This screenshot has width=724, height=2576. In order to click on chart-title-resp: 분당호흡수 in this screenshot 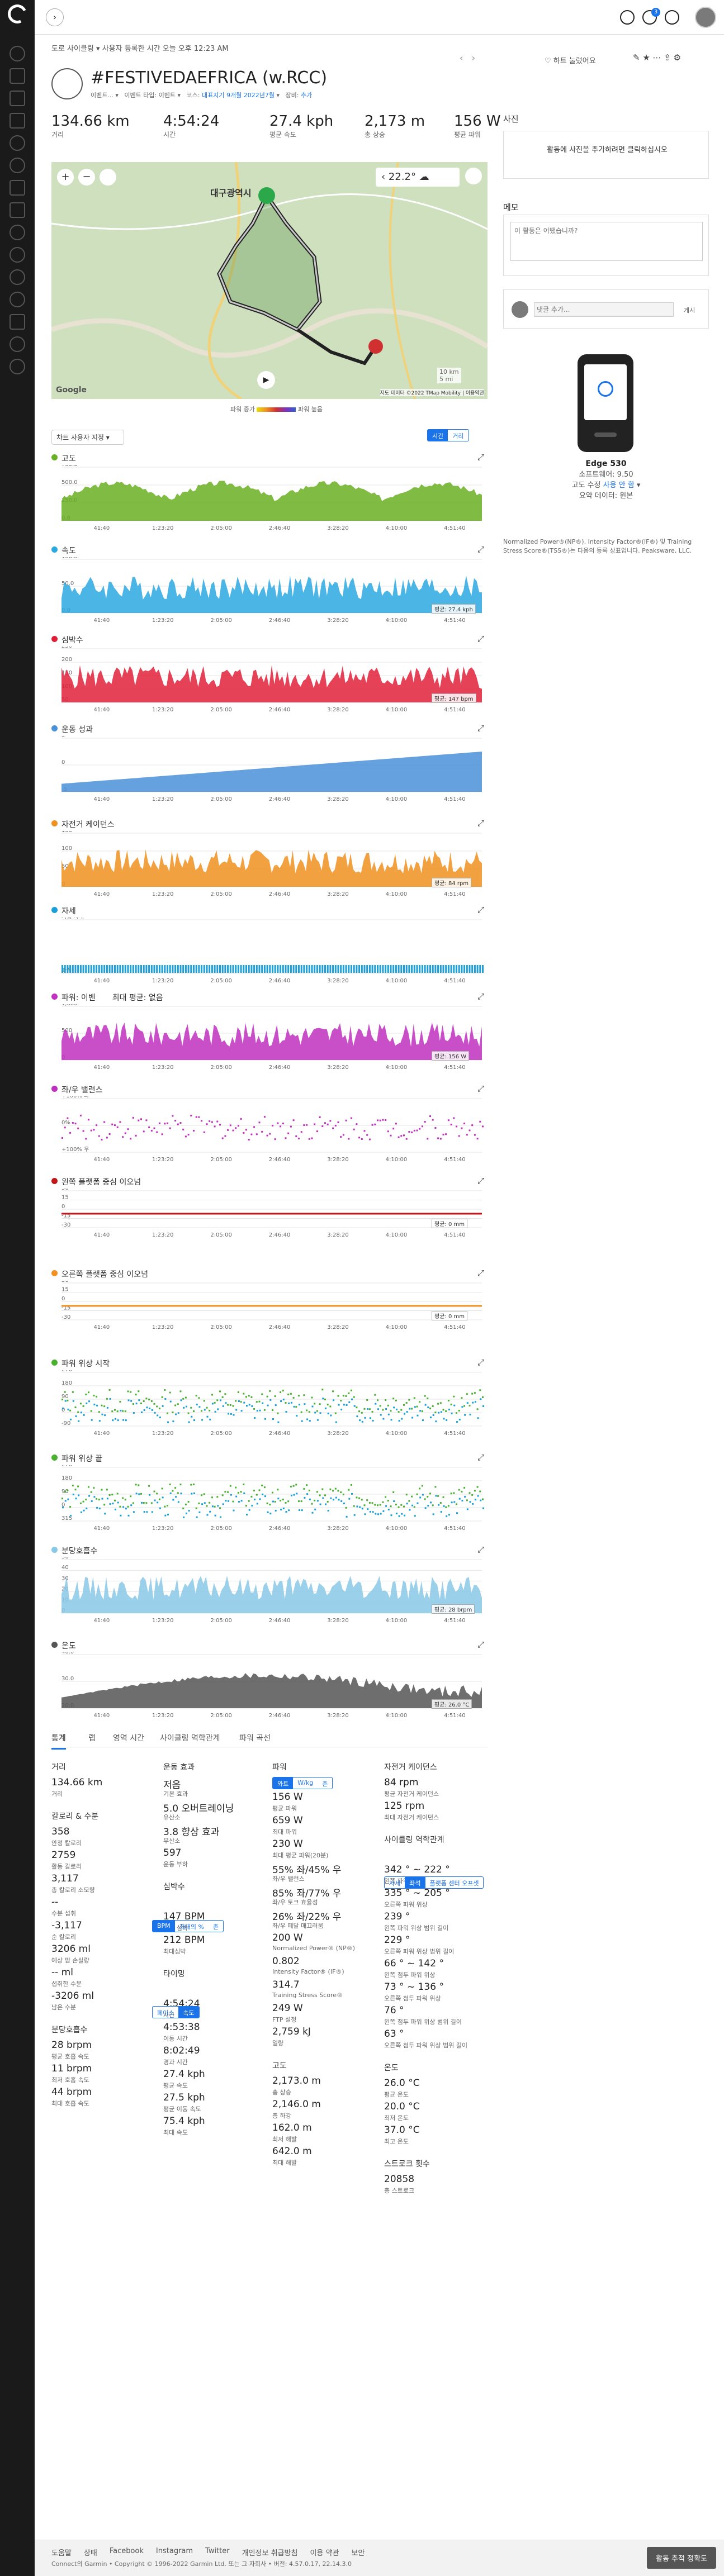, I will do `click(74, 1551)`.